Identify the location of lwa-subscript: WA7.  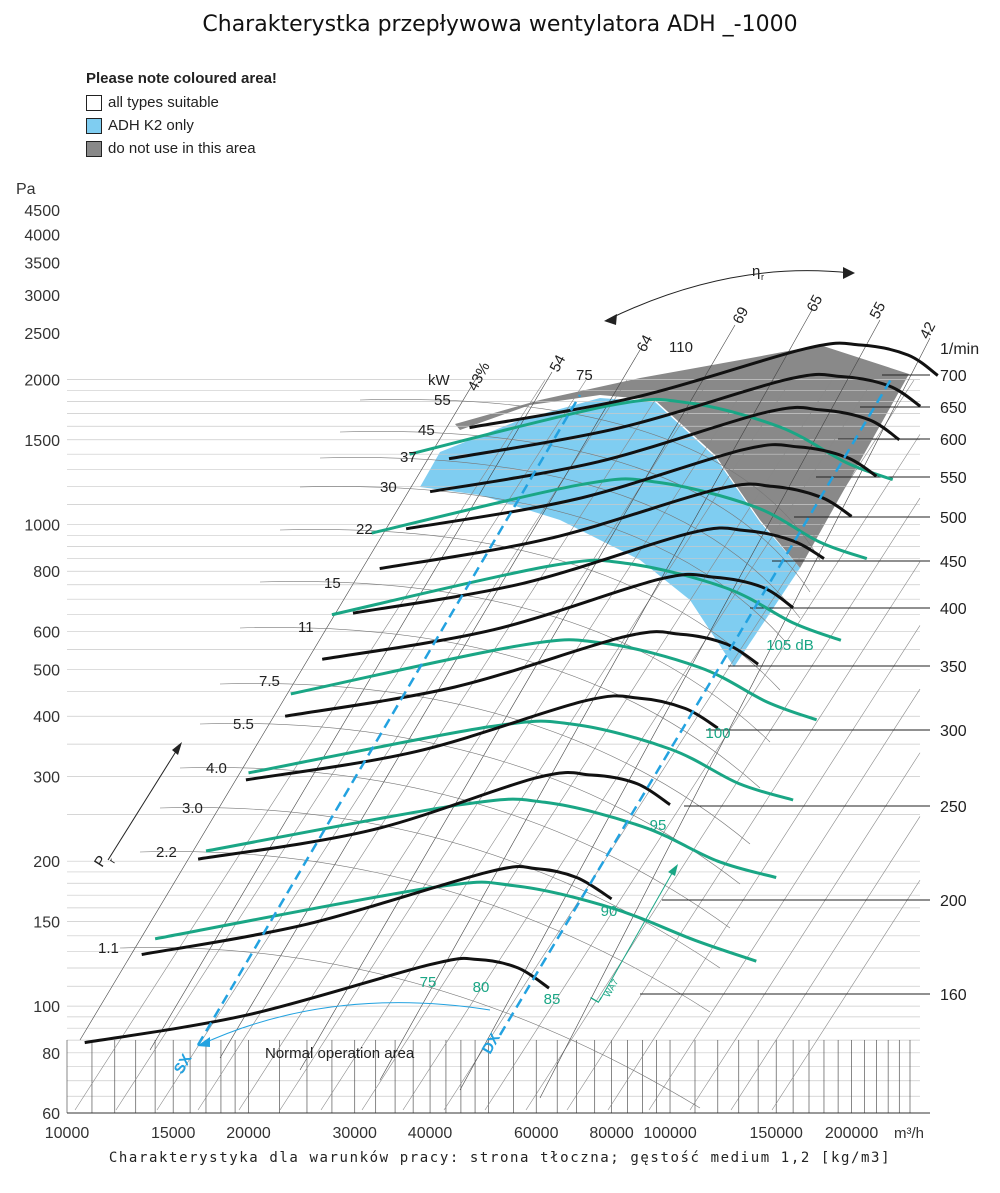
(611, 988).